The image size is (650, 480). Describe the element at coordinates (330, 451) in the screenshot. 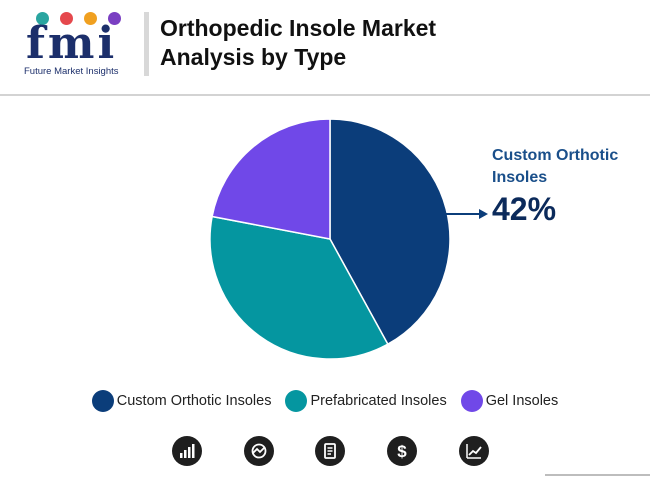

I see `report-icon` at that location.